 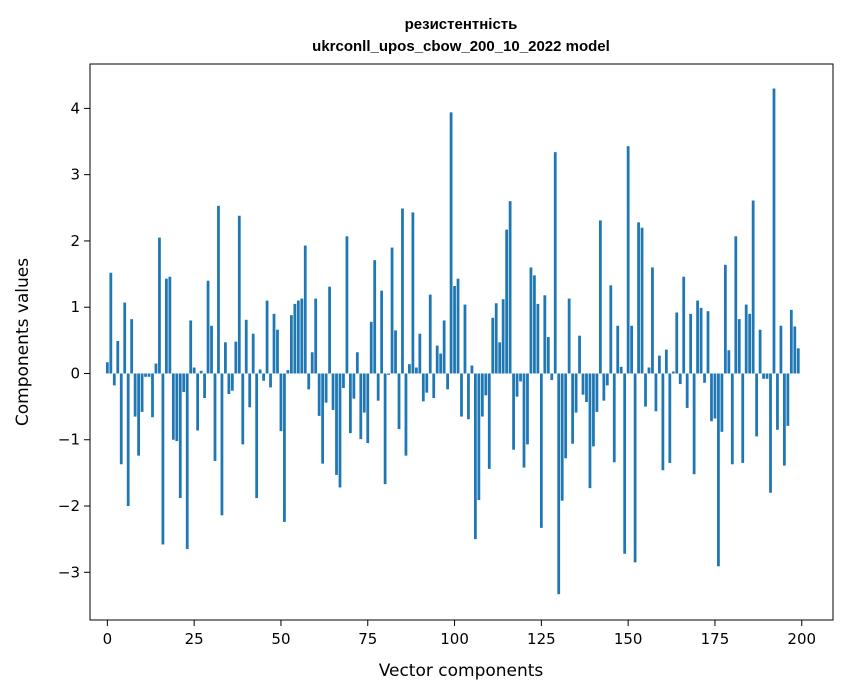 I want to click on x-tick-label: 200, so click(x=801, y=639).